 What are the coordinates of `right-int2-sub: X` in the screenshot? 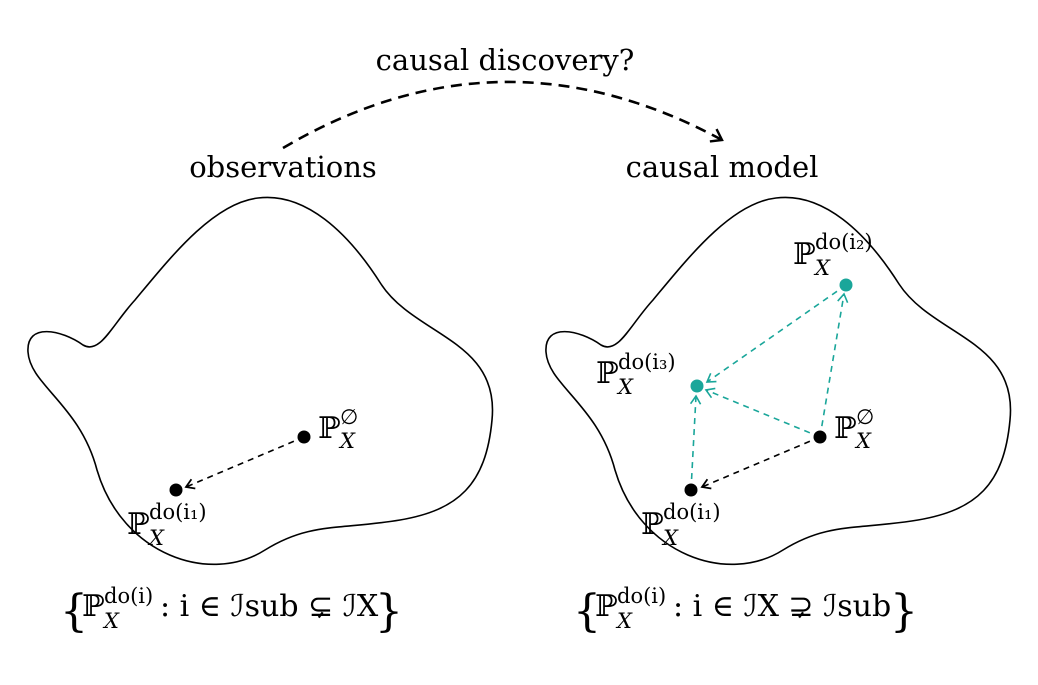 It's located at (822, 268).